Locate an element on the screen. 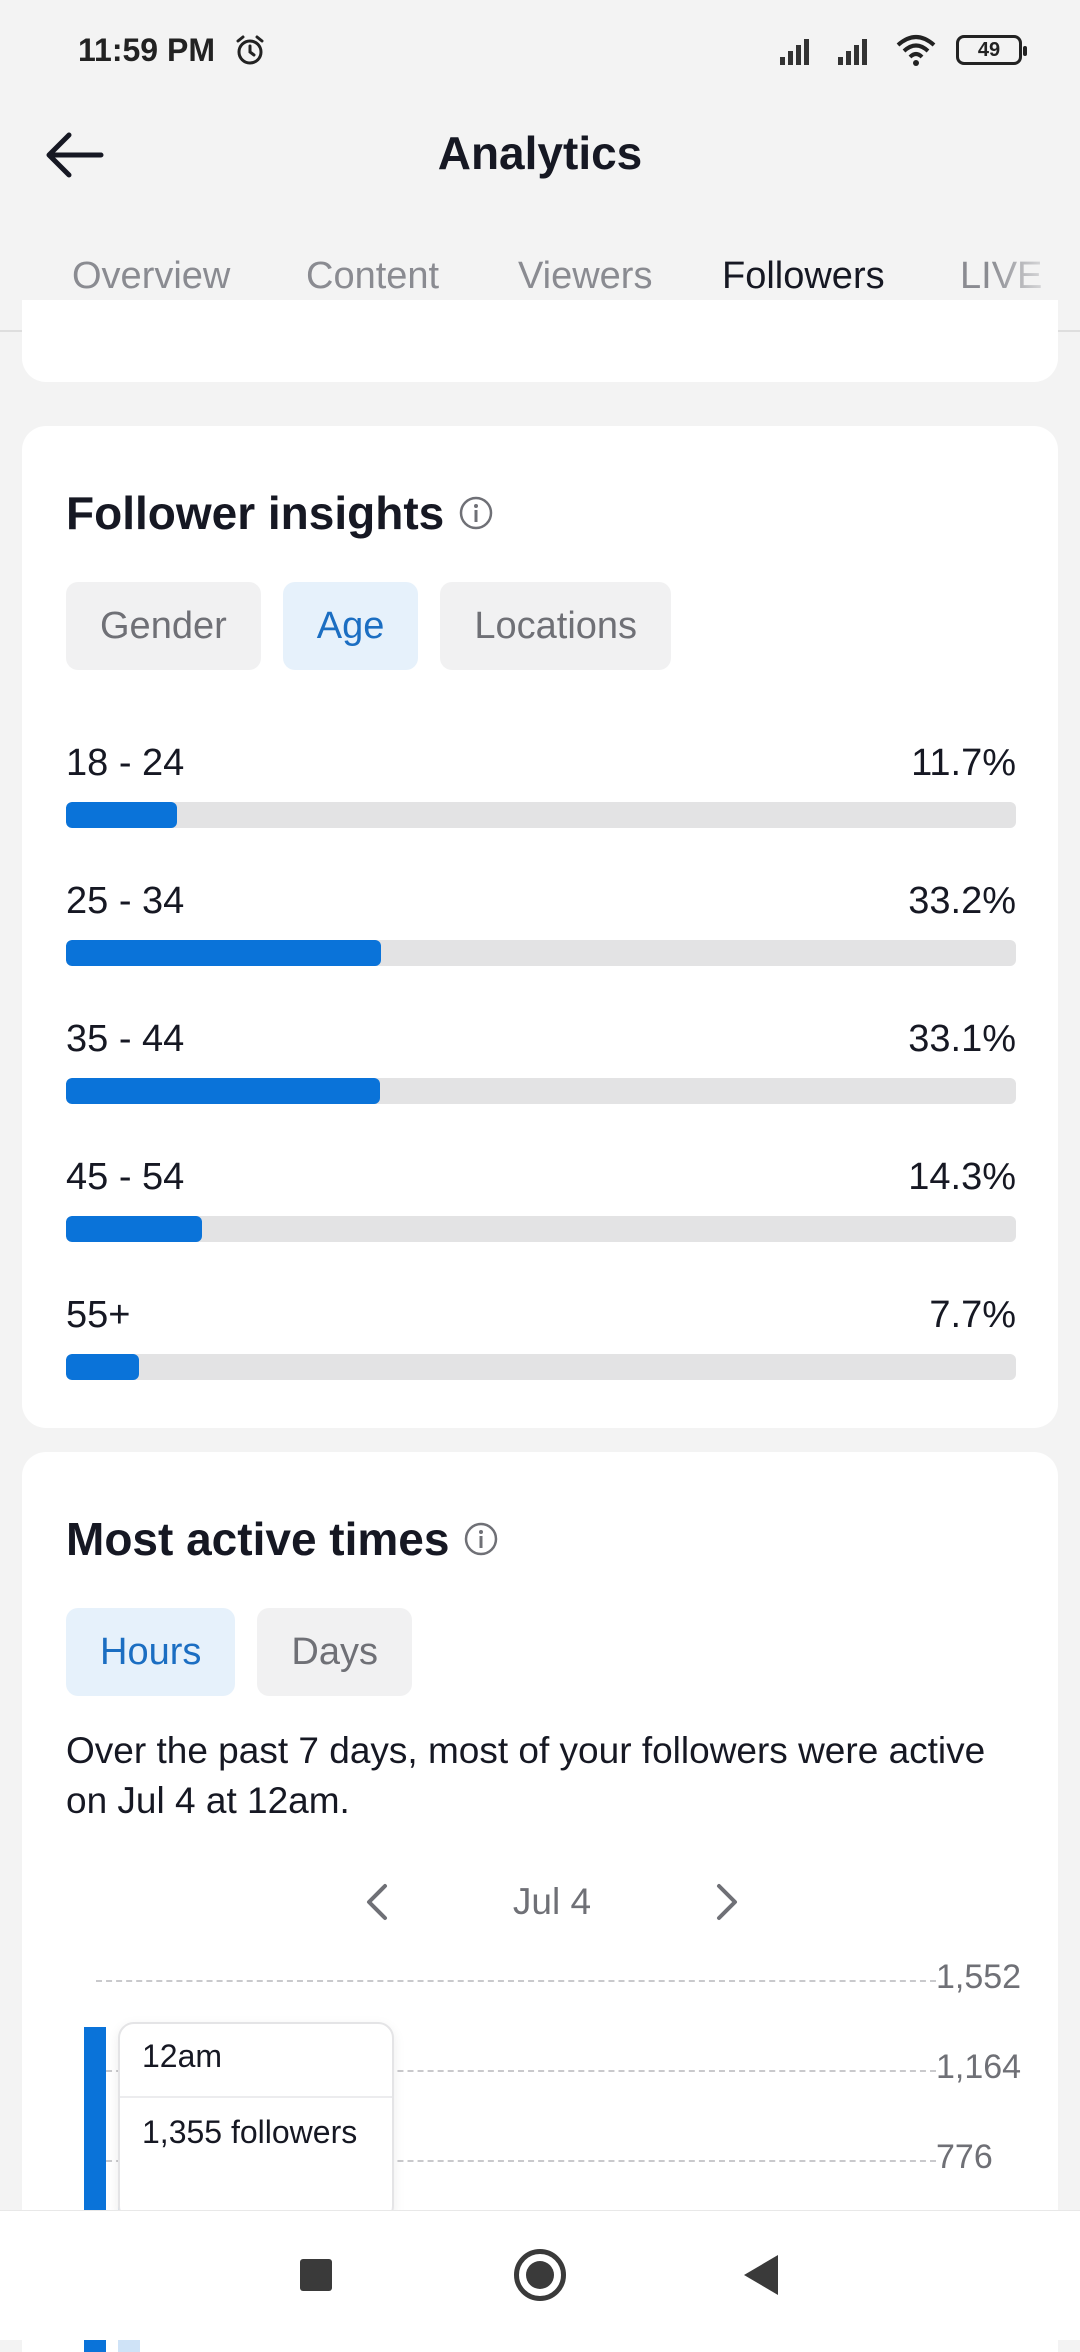 The height and width of the screenshot is (2352, 1080). system-nav-bar is located at coordinates (540, 2275).